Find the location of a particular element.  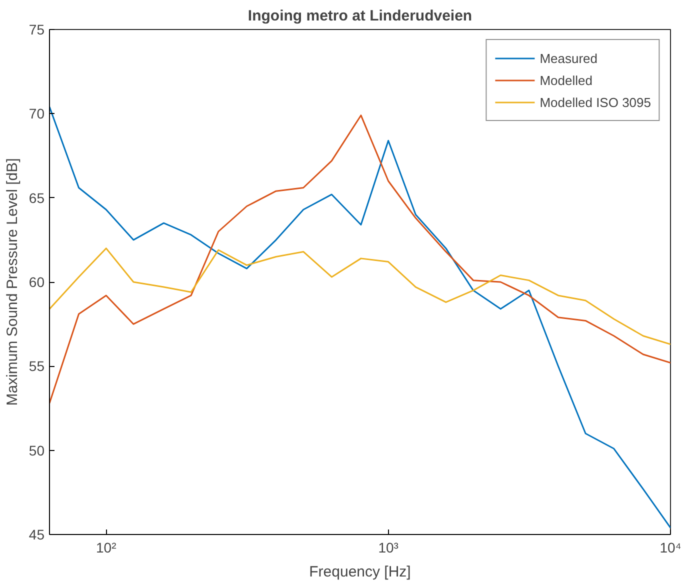

y-tick-label: 75 is located at coordinates (36, 30).